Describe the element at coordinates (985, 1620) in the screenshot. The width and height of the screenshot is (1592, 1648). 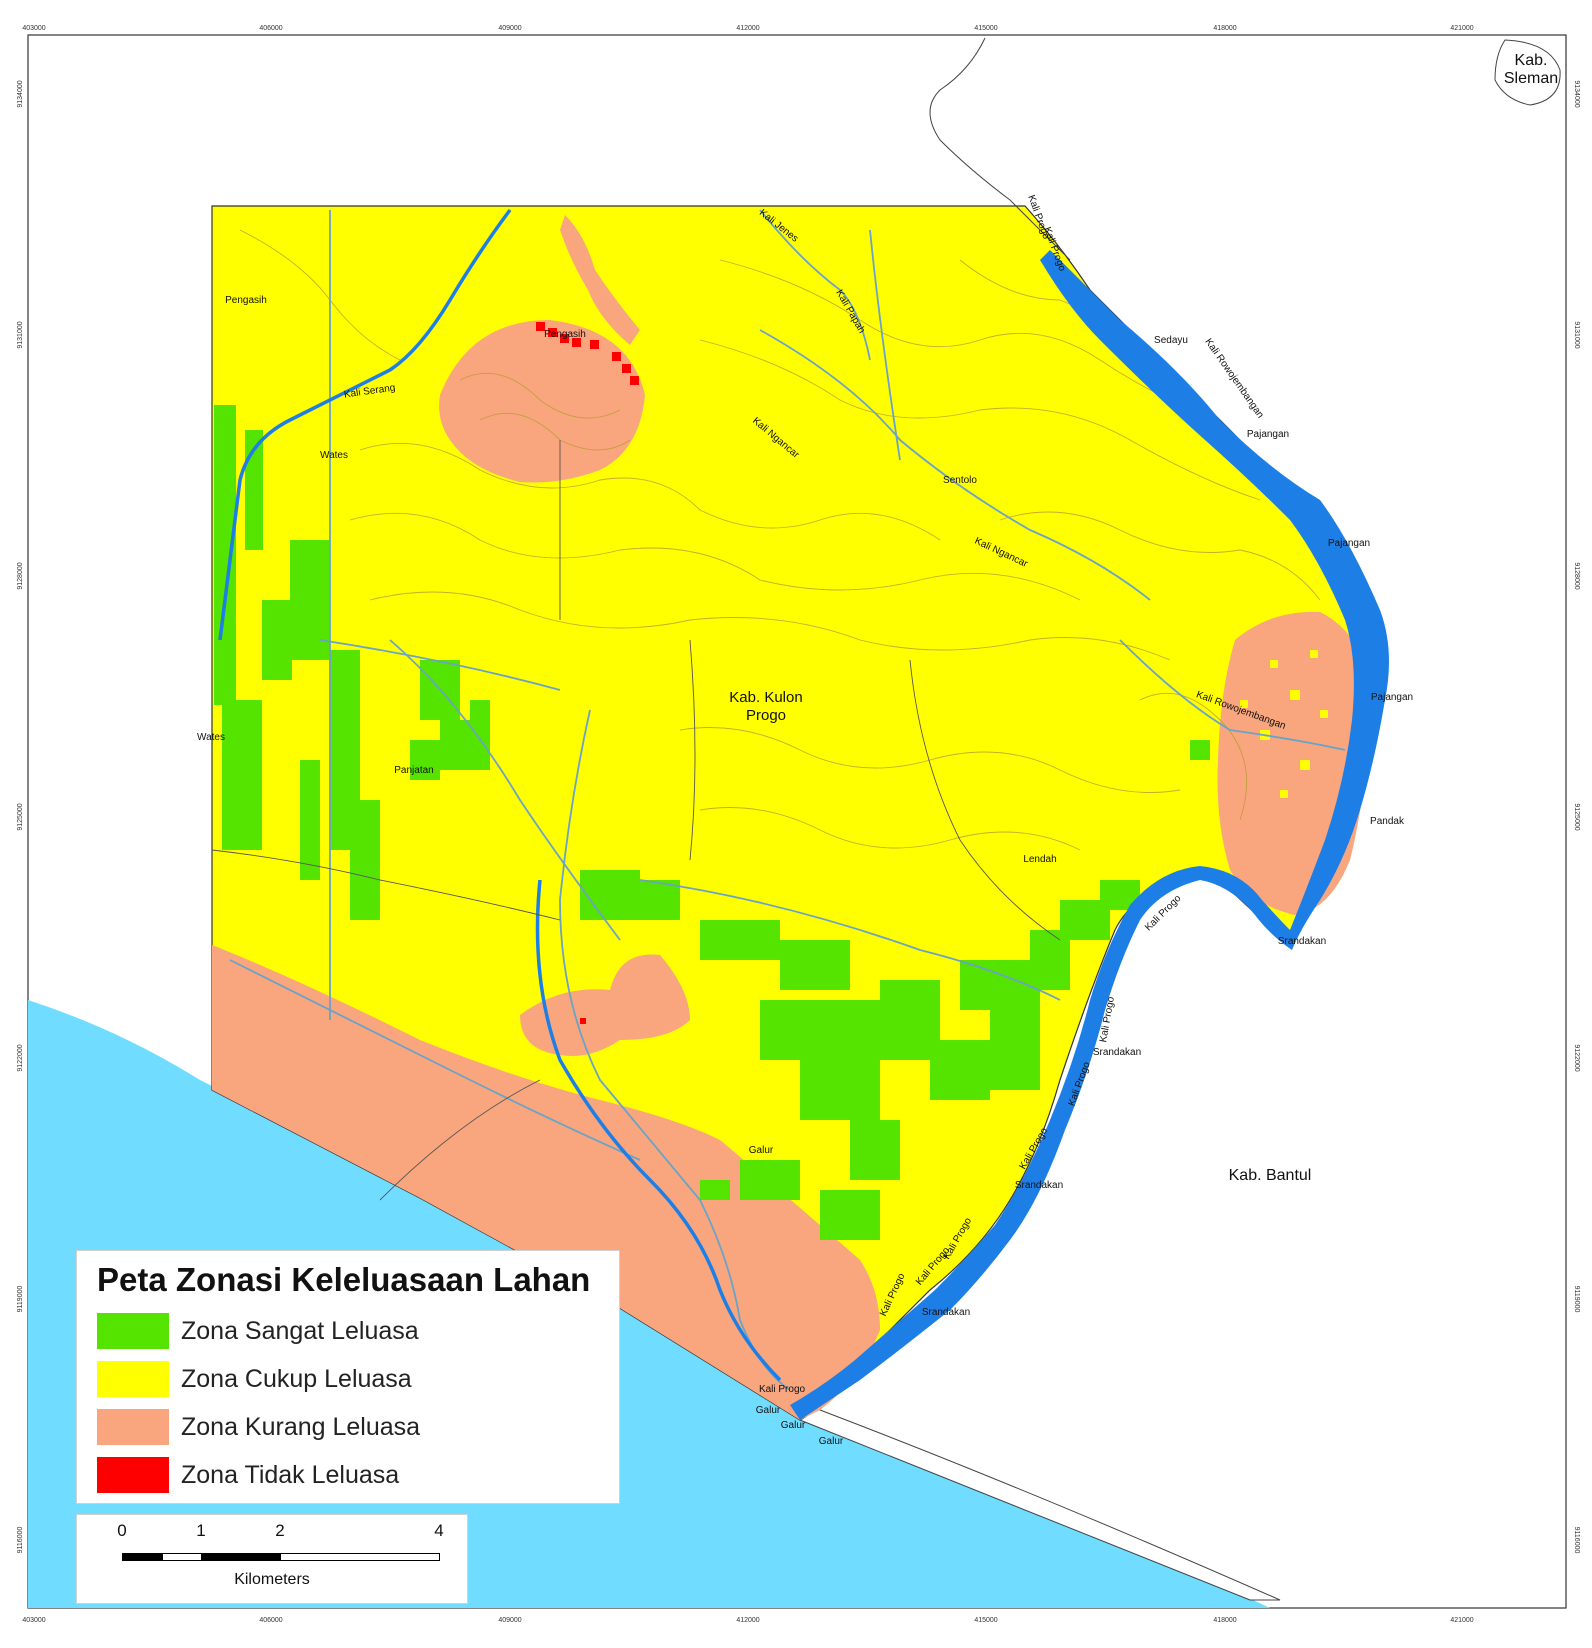
I see `frame-label-bottom-4: 415000` at that location.